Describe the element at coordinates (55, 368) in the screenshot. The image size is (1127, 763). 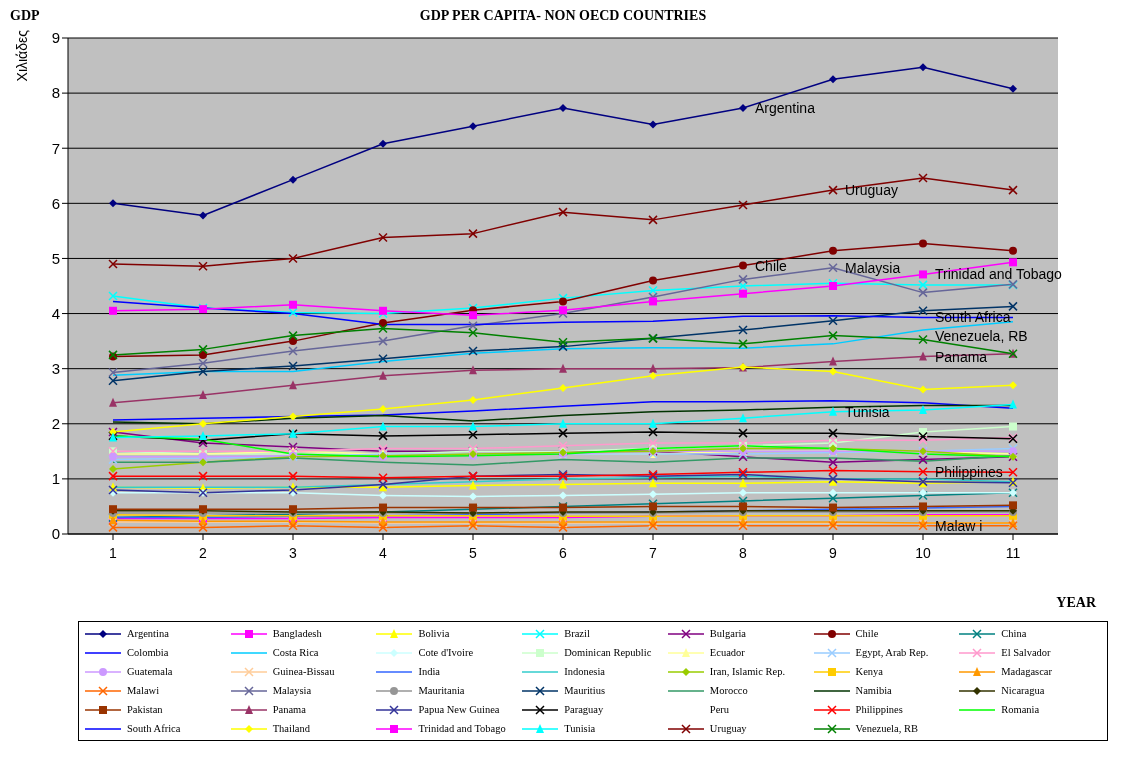
I see `y-tick-label: 3` at that location.